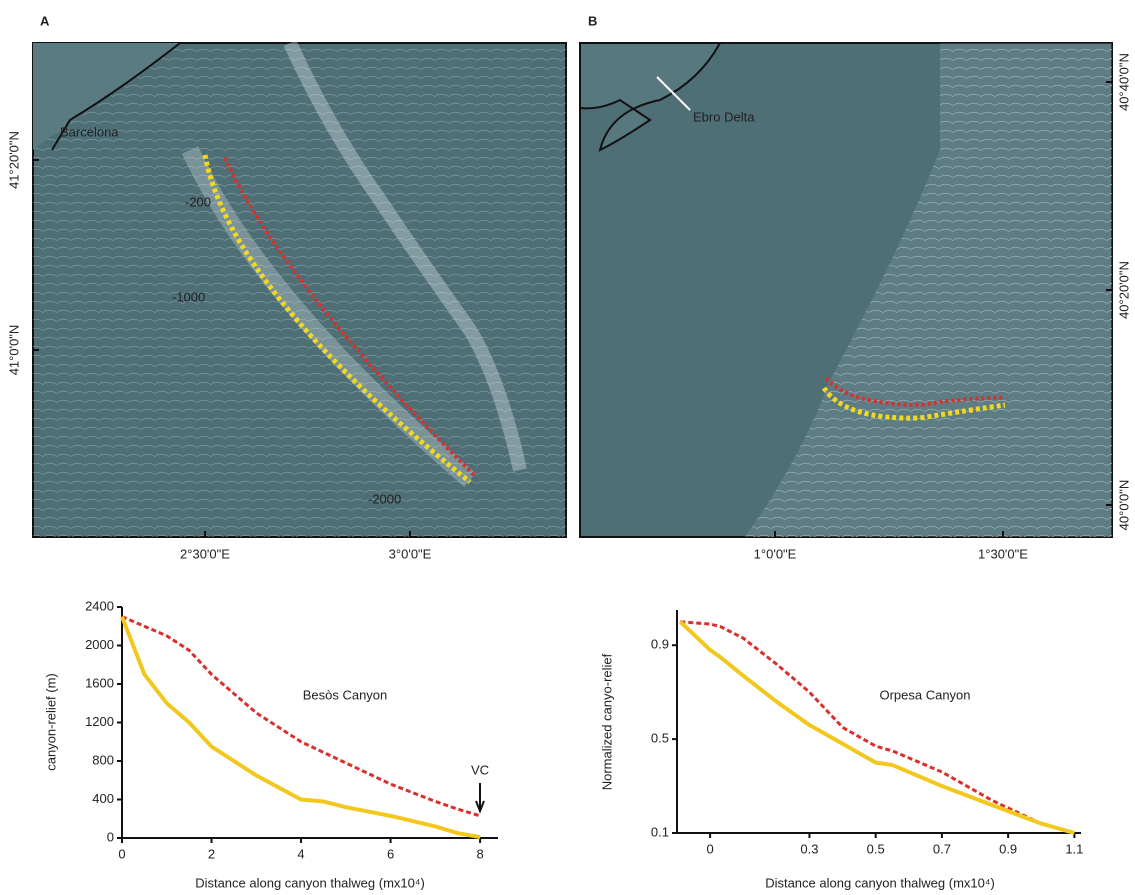 The width and height of the screenshot is (1135, 895). What do you see at coordinates (99, 605) in the screenshot?
I see `y-tick-label: 2400` at bounding box center [99, 605].